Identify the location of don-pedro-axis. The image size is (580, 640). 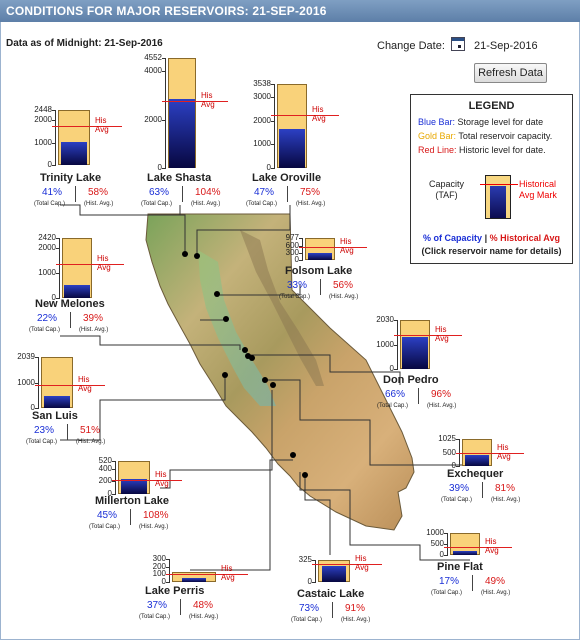
(397, 344).